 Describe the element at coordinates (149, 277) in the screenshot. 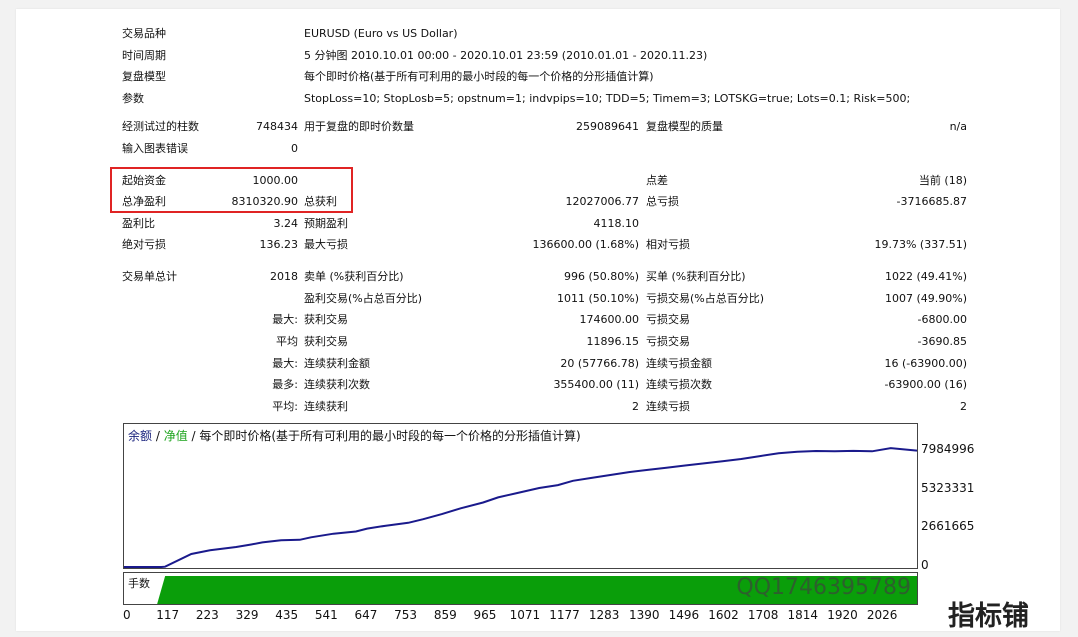

I see `total-trades-label: 交易单总计` at that location.